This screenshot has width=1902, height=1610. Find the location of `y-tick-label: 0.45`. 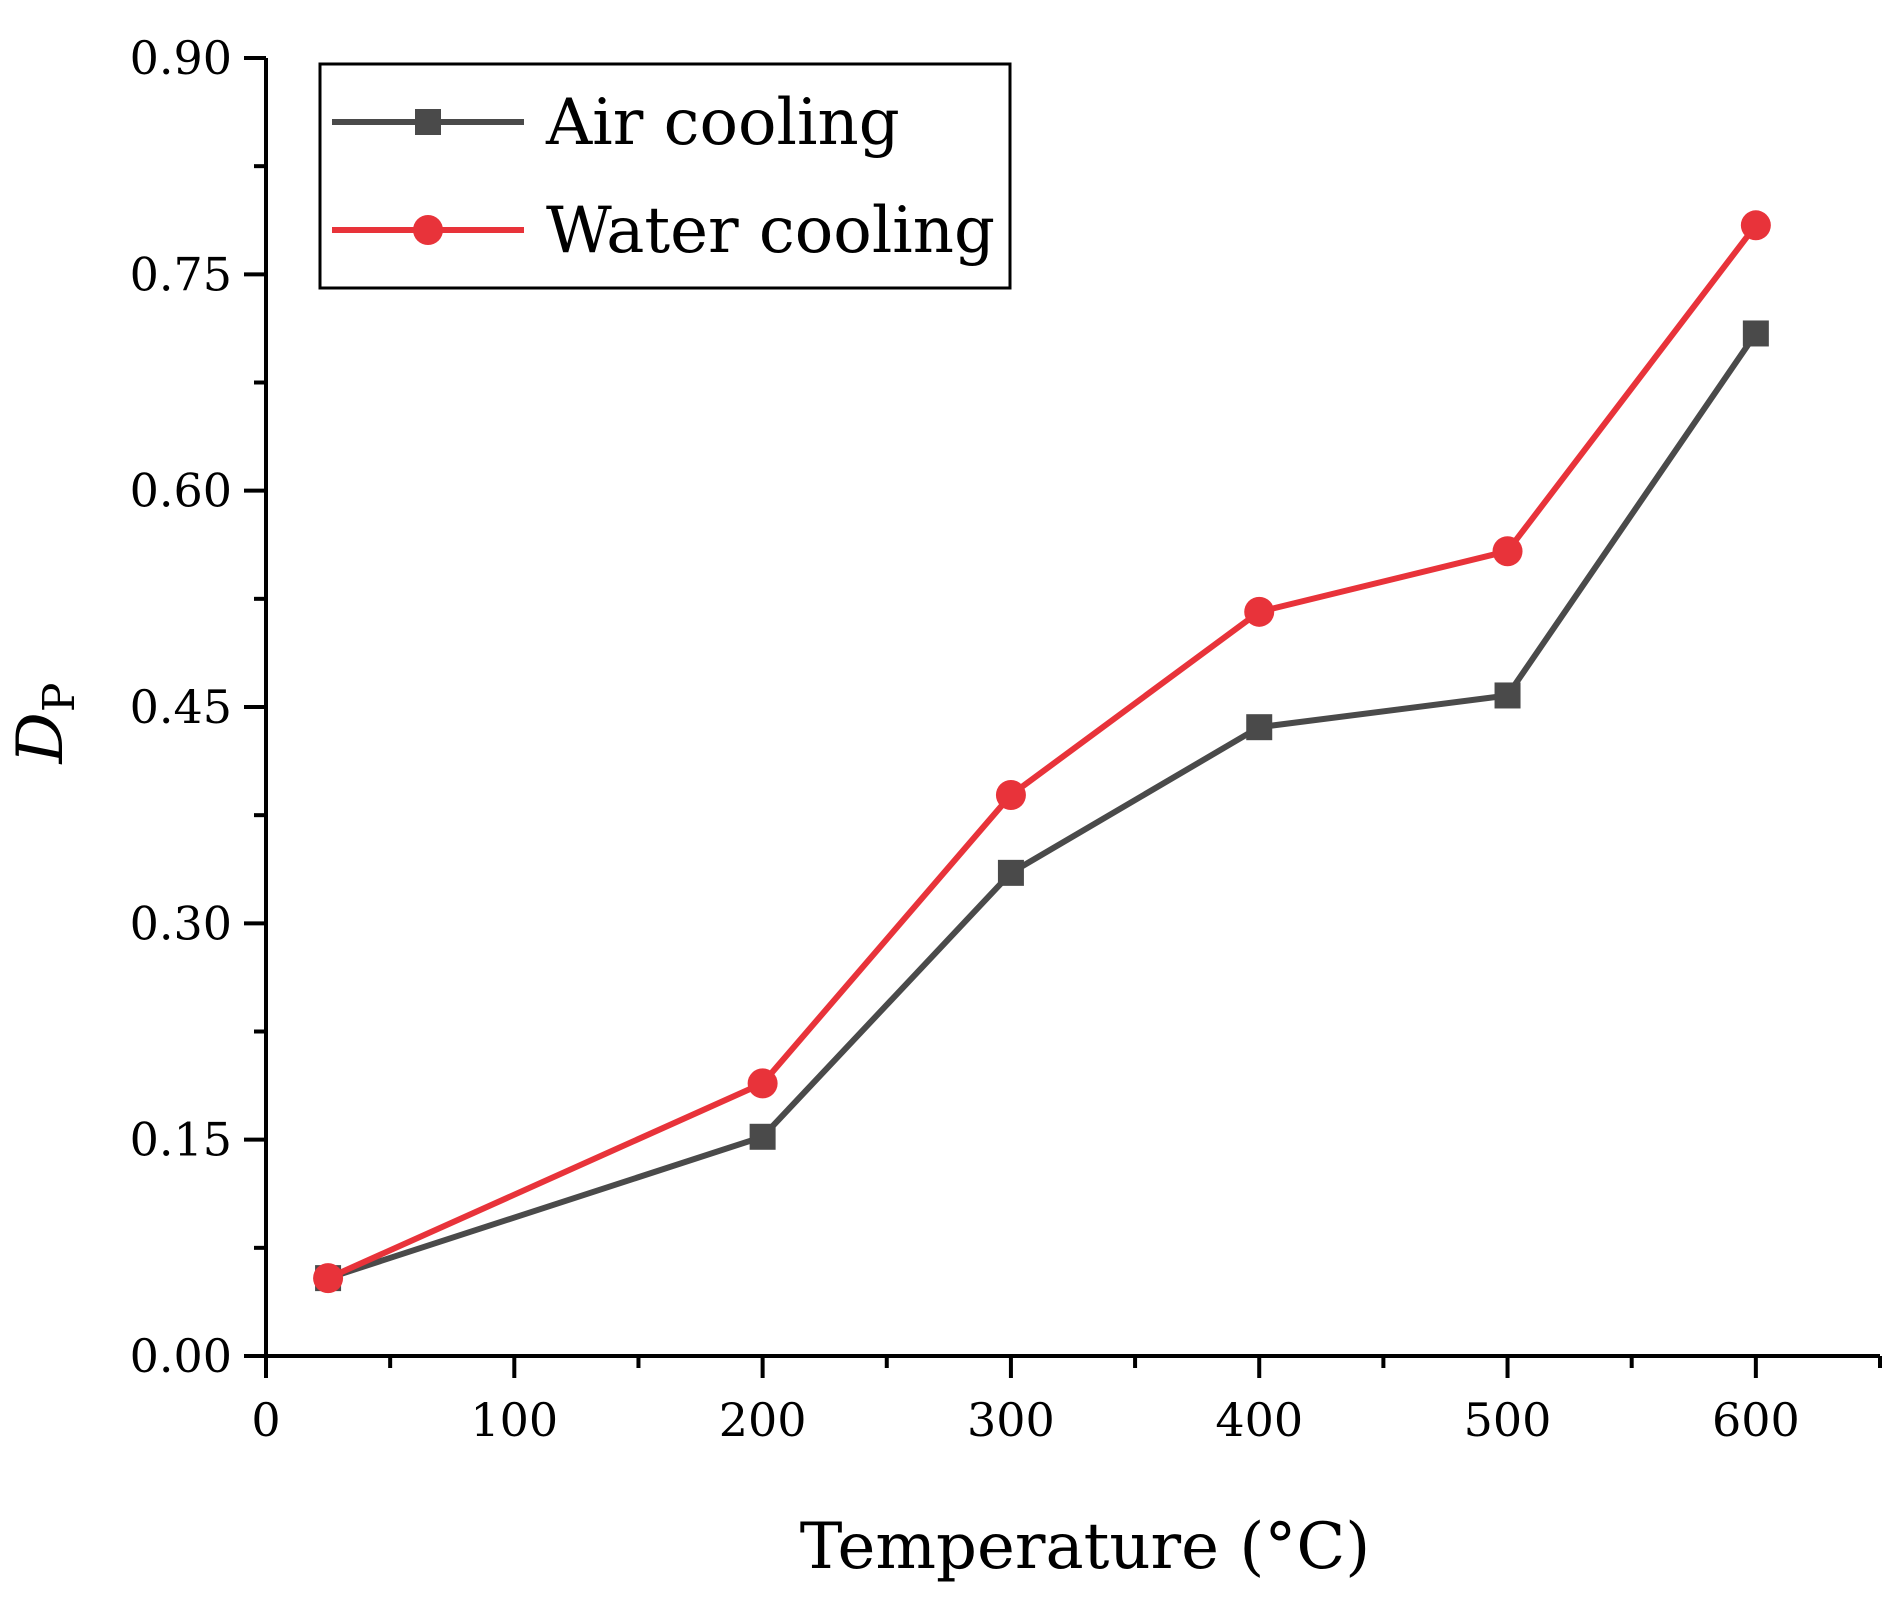

y-tick-label: 0.45 is located at coordinates (181, 707).